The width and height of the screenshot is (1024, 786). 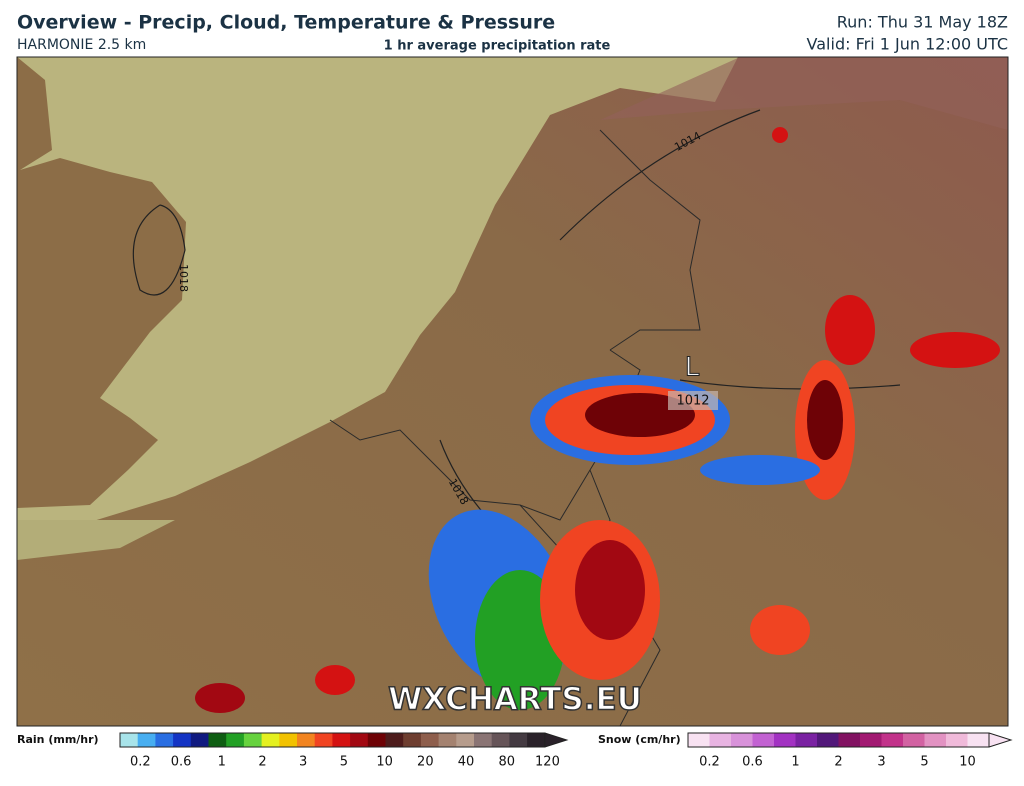 I want to click on legend-tick-label: 80, so click(x=506, y=762).